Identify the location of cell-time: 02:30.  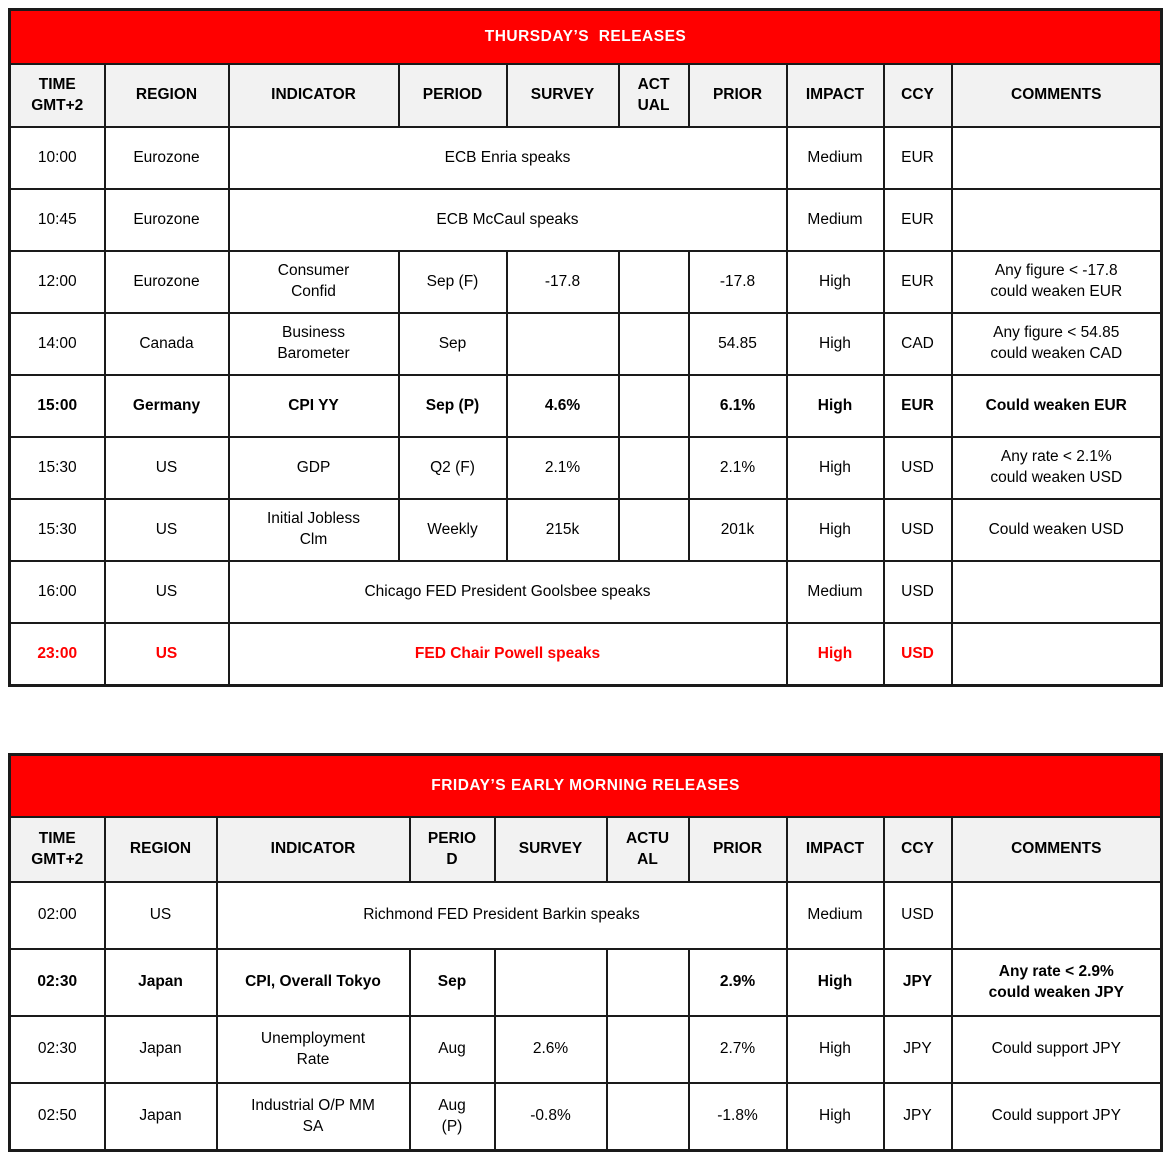
(57, 1049).